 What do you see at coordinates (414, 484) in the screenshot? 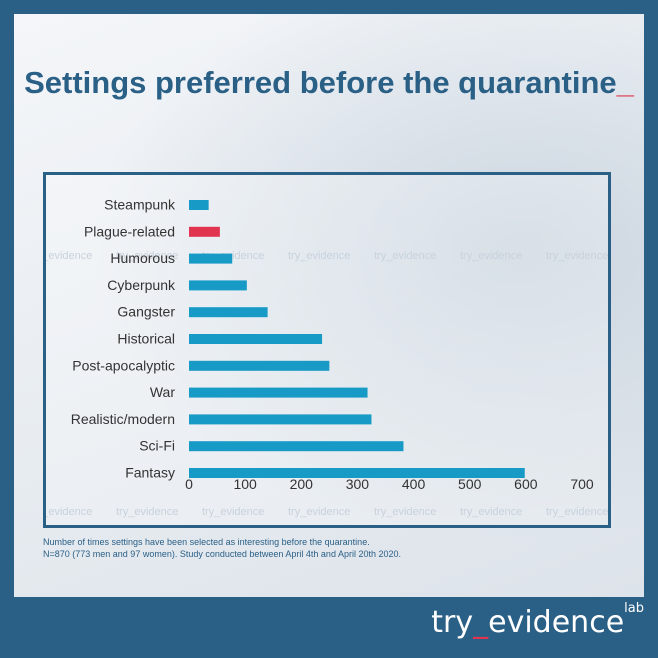
I see `x-tick-label: 400` at bounding box center [414, 484].